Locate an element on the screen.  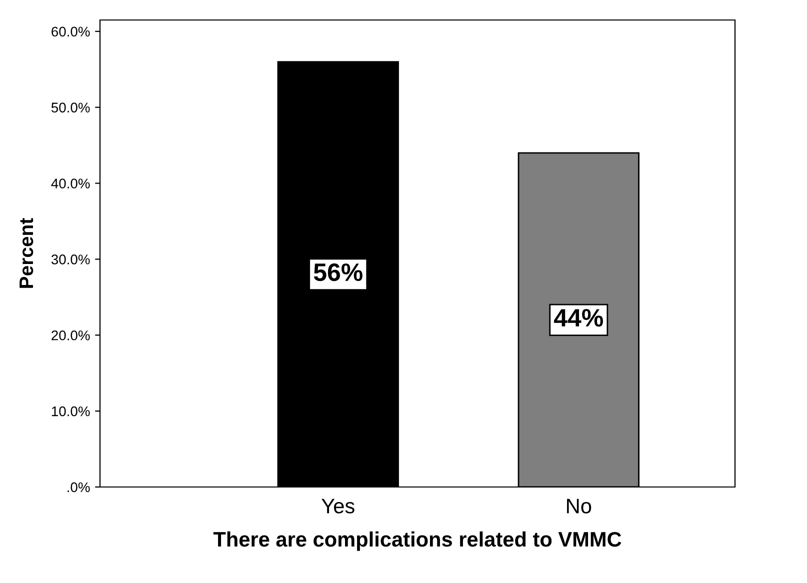
data-label: 44% is located at coordinates (579, 318).